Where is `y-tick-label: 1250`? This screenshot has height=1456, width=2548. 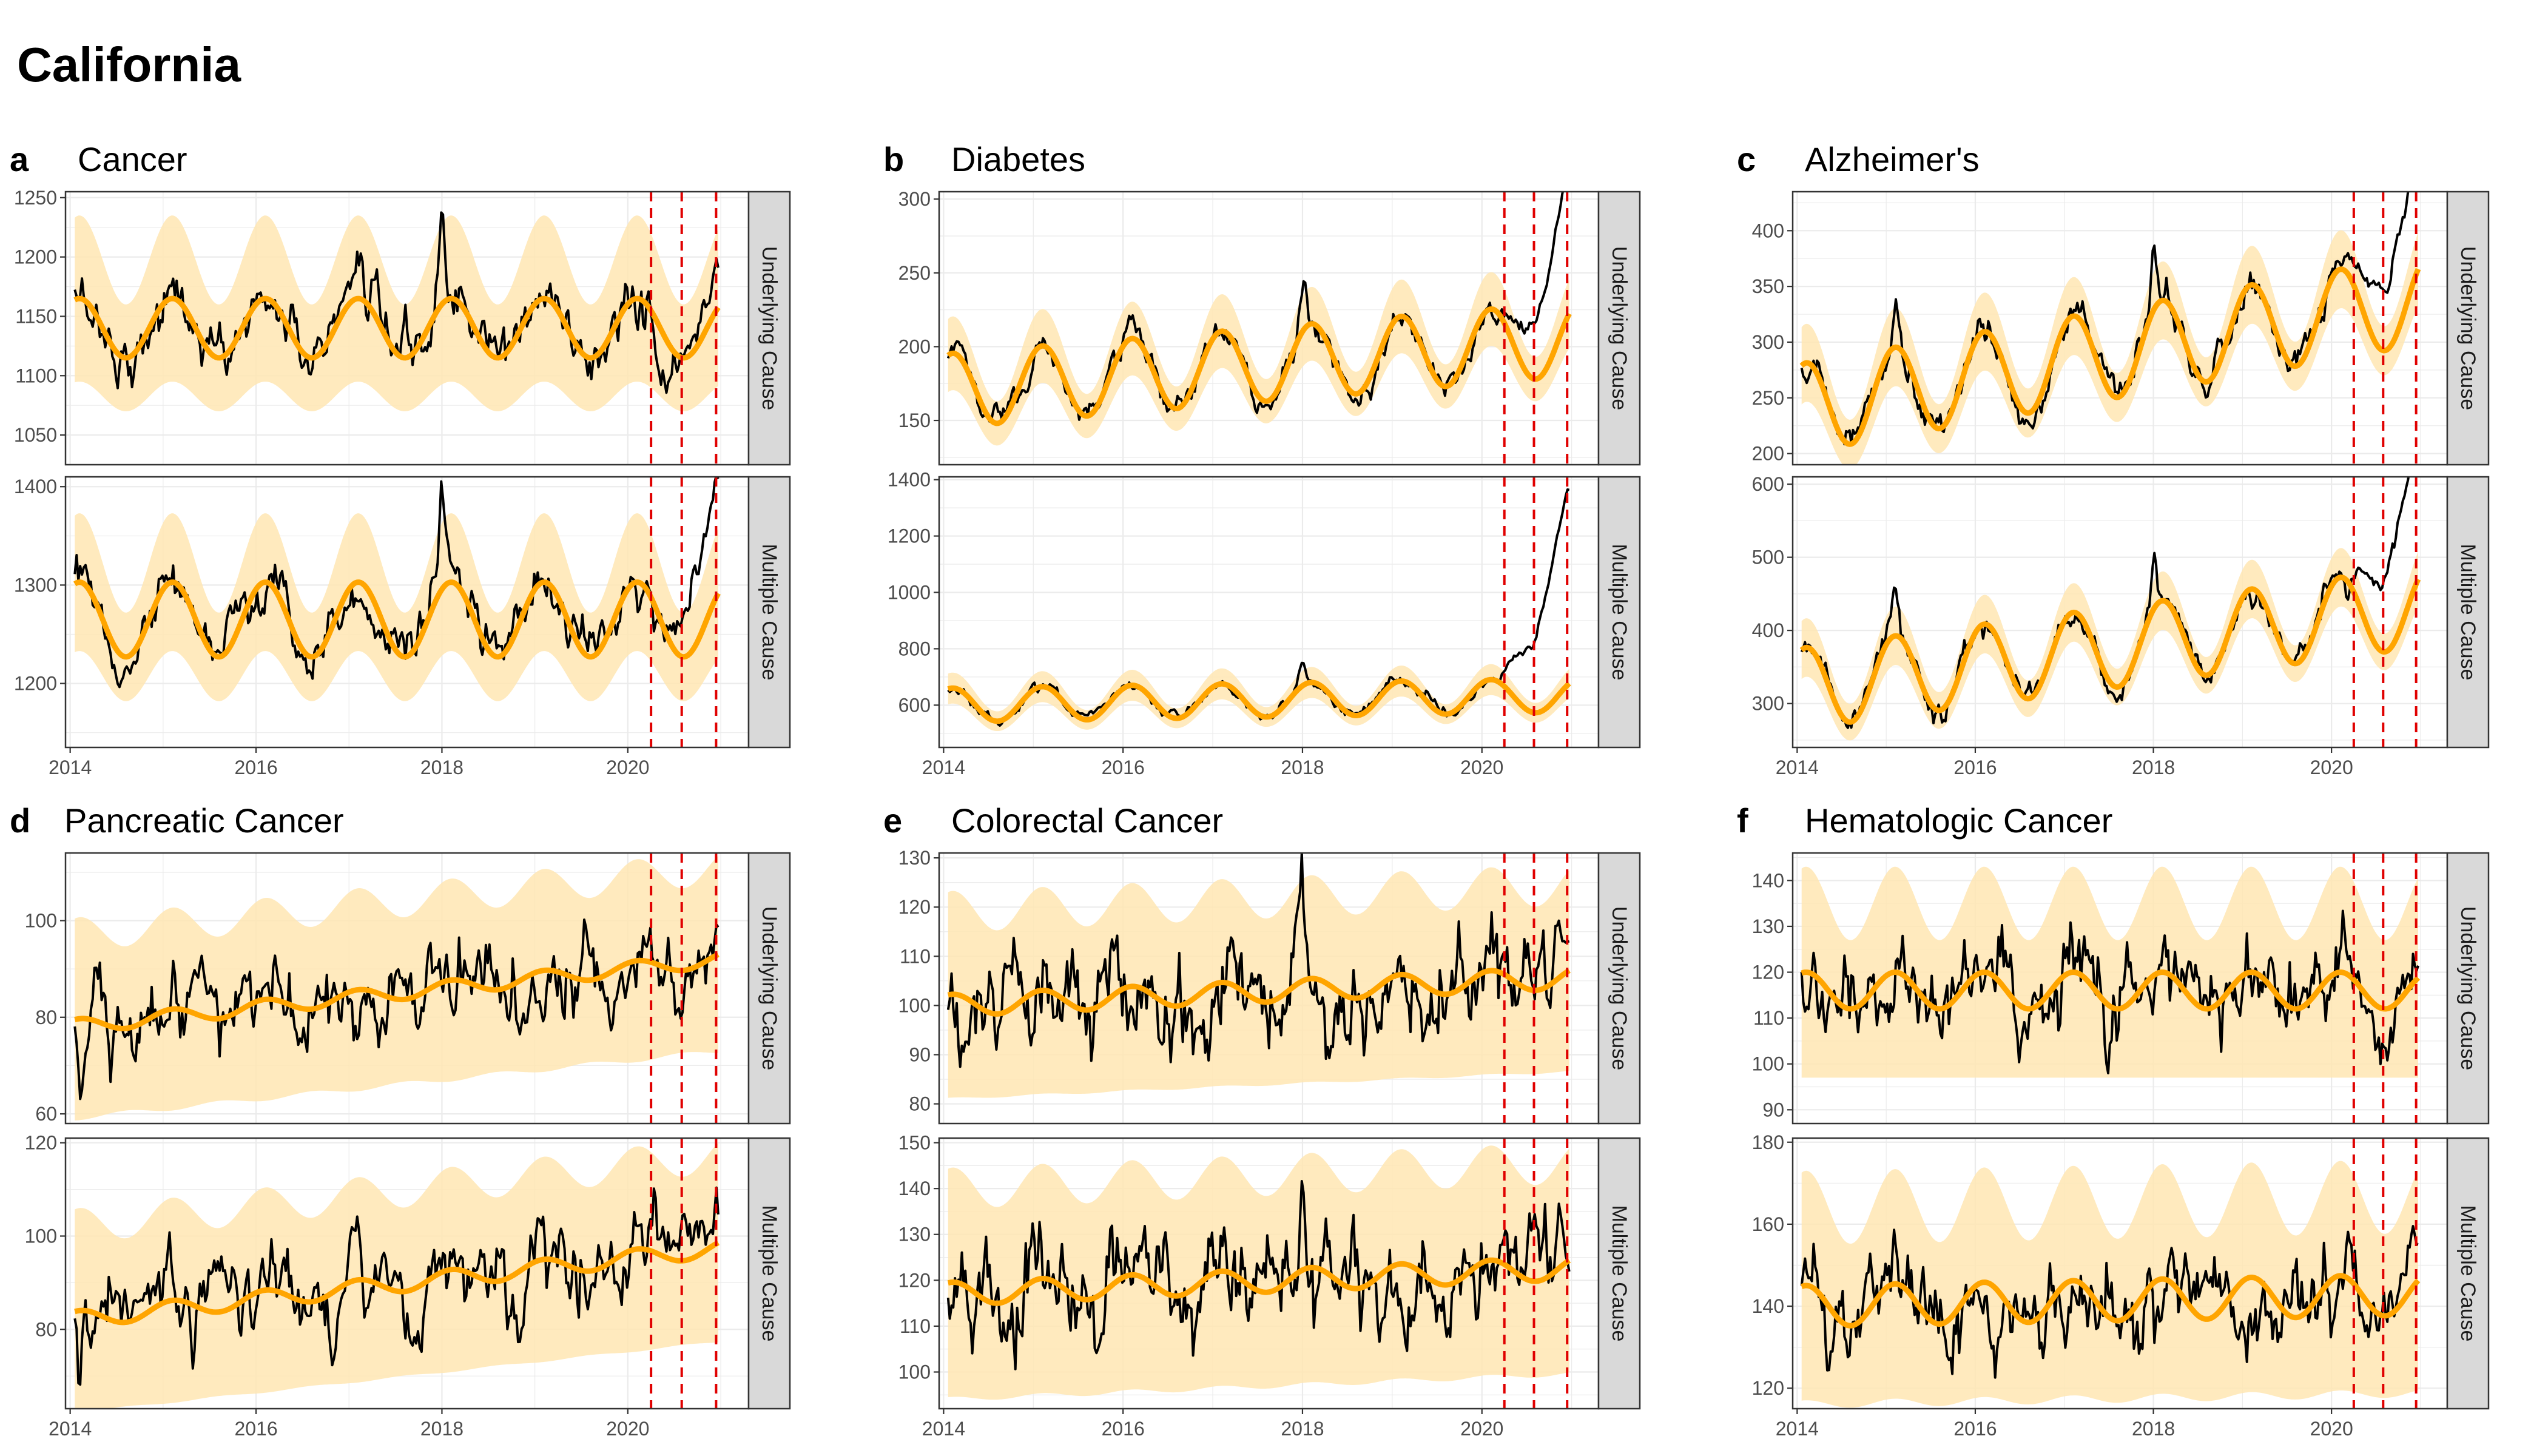 y-tick-label: 1250 is located at coordinates (35, 198).